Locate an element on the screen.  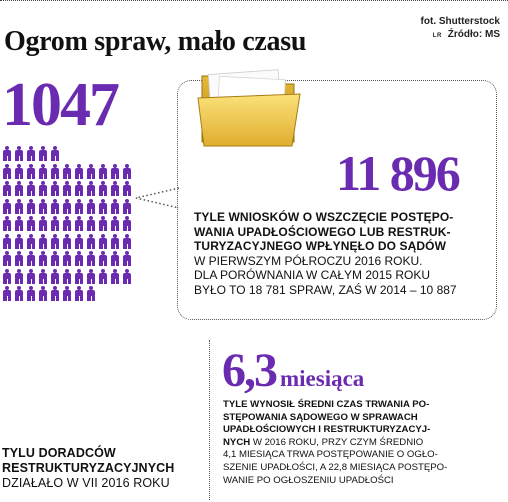
author-initials: LR is located at coordinates (437, 36).